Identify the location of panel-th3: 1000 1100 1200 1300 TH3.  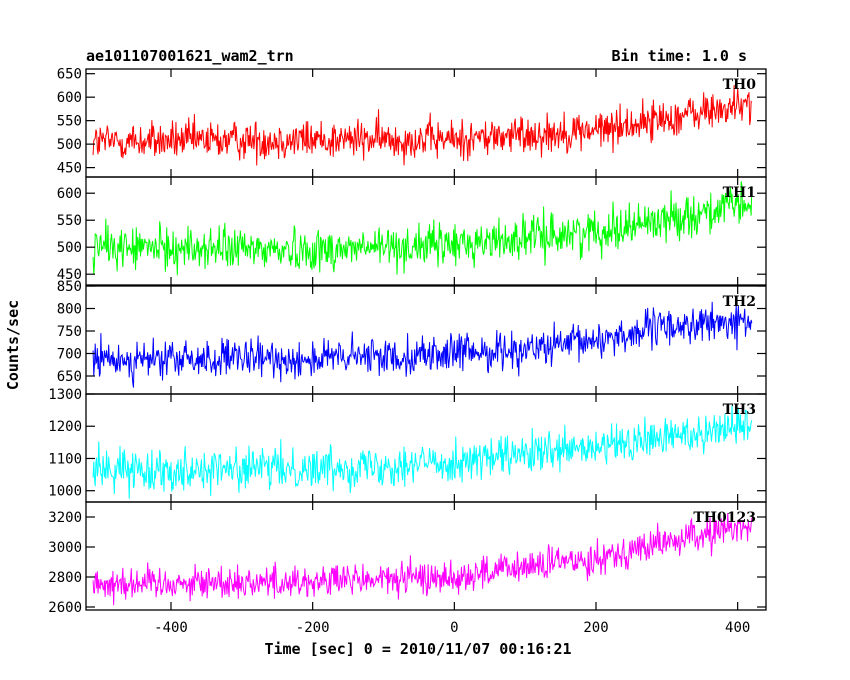
(407, 445).